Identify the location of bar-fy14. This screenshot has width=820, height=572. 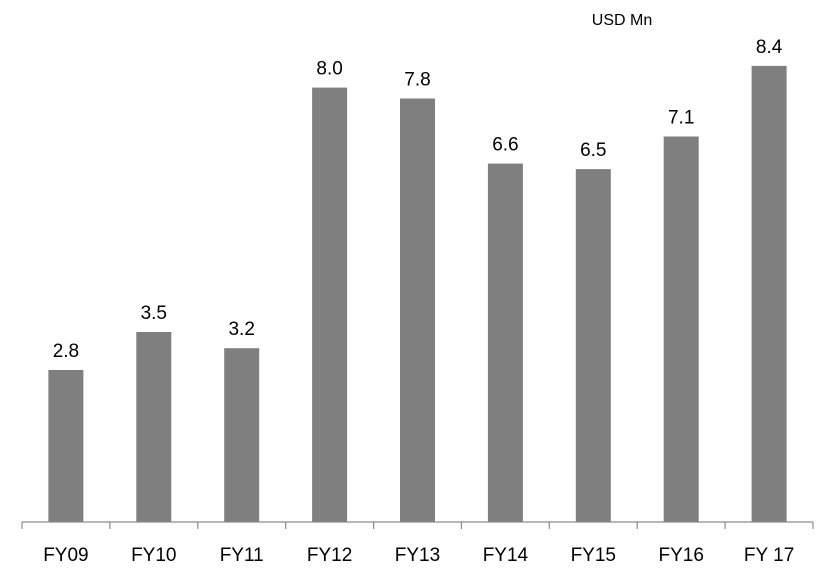
(505, 342).